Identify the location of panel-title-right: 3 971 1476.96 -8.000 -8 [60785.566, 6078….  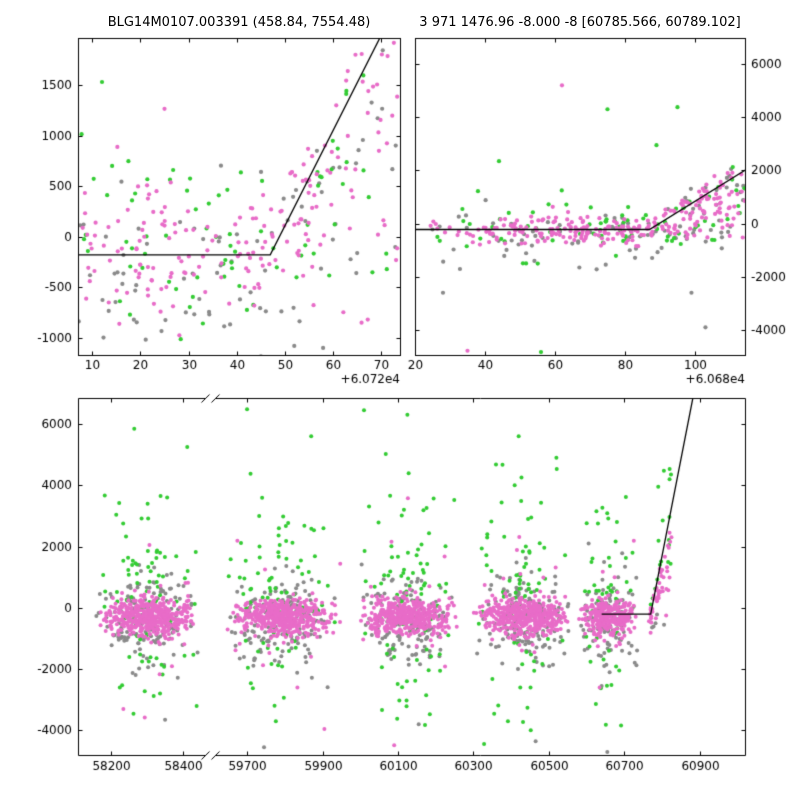
(580, 22).